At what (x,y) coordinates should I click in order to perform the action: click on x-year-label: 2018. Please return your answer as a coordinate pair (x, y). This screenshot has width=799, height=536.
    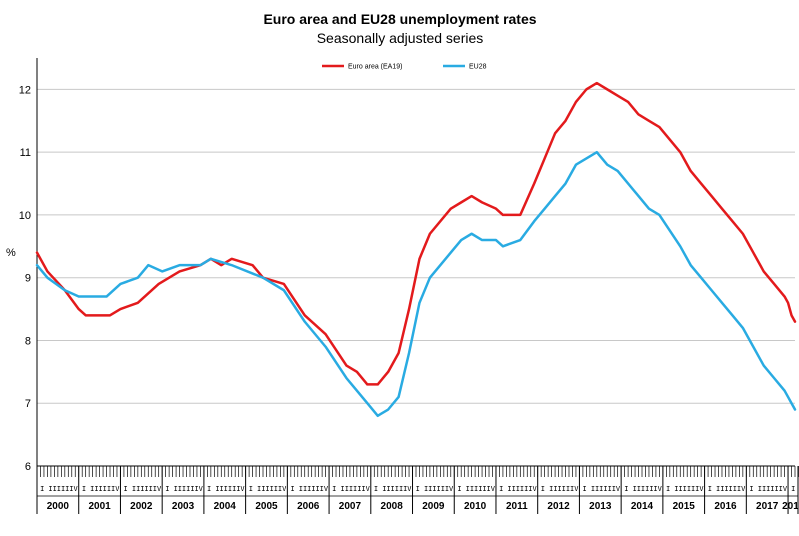
    Looking at the image, I should click on (790, 506).